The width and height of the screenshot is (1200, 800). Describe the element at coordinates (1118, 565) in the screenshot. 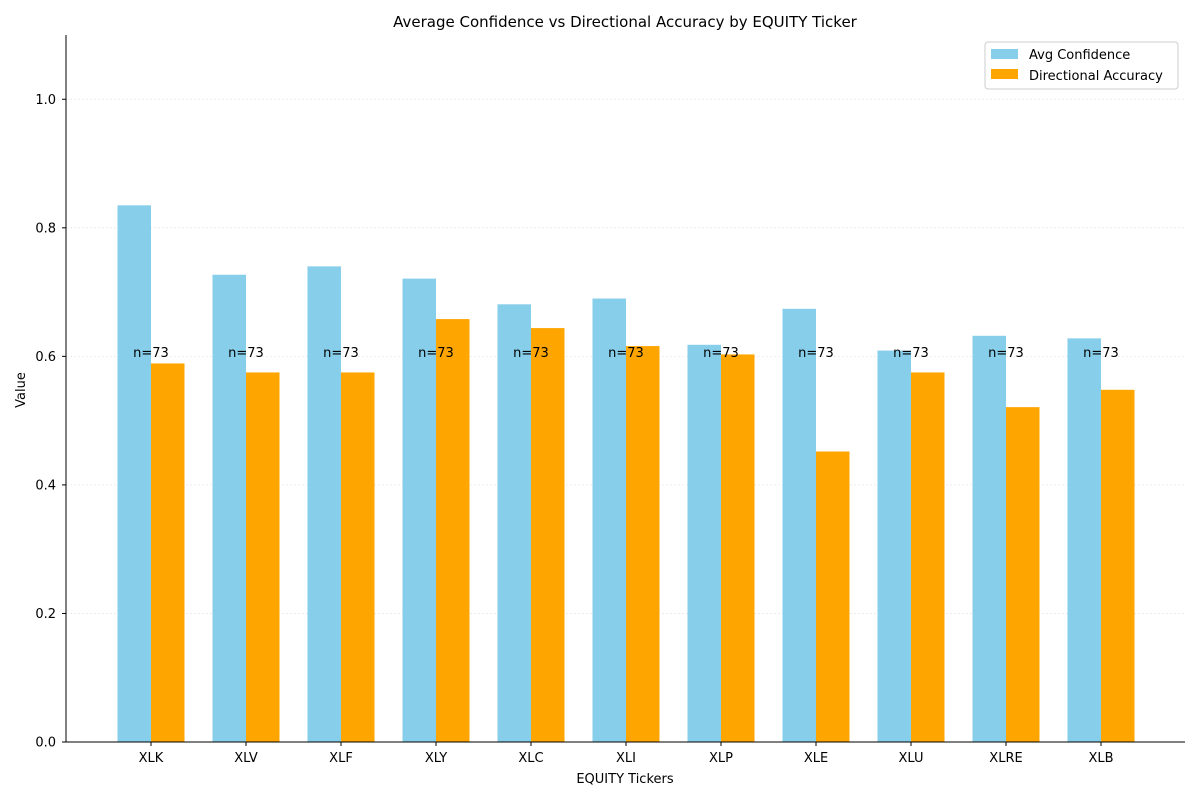

I see `bar-directional-accuracy-xlb` at that location.